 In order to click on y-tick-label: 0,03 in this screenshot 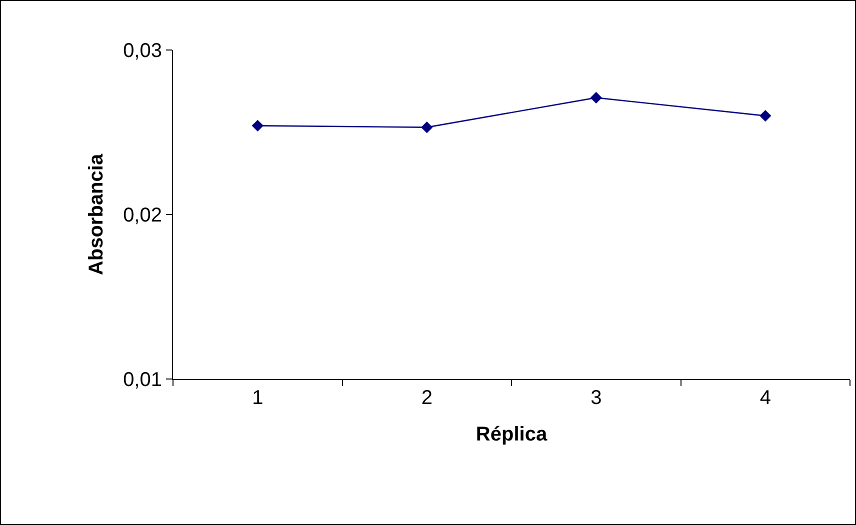, I will do `click(142, 51)`.